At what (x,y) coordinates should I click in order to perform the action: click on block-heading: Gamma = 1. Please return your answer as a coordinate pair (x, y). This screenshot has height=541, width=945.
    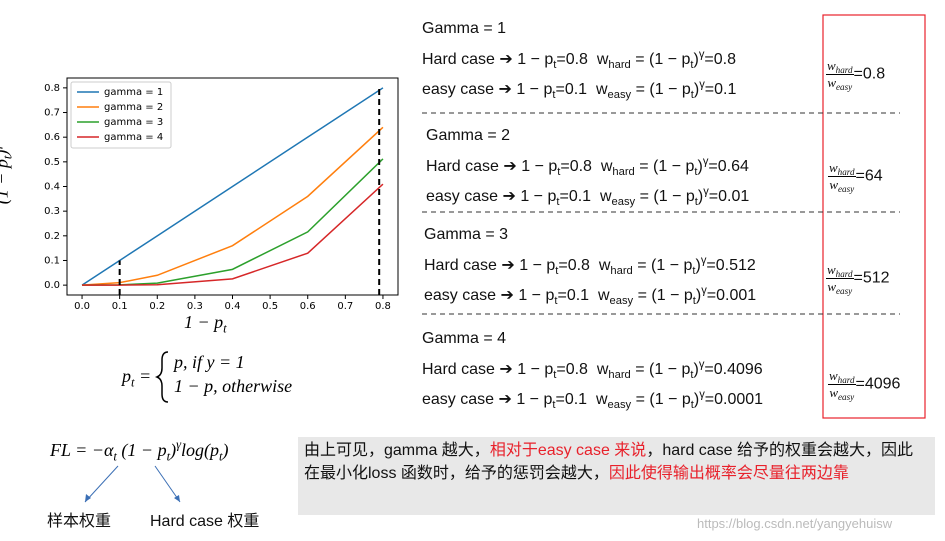
    Looking at the image, I should click on (464, 29).